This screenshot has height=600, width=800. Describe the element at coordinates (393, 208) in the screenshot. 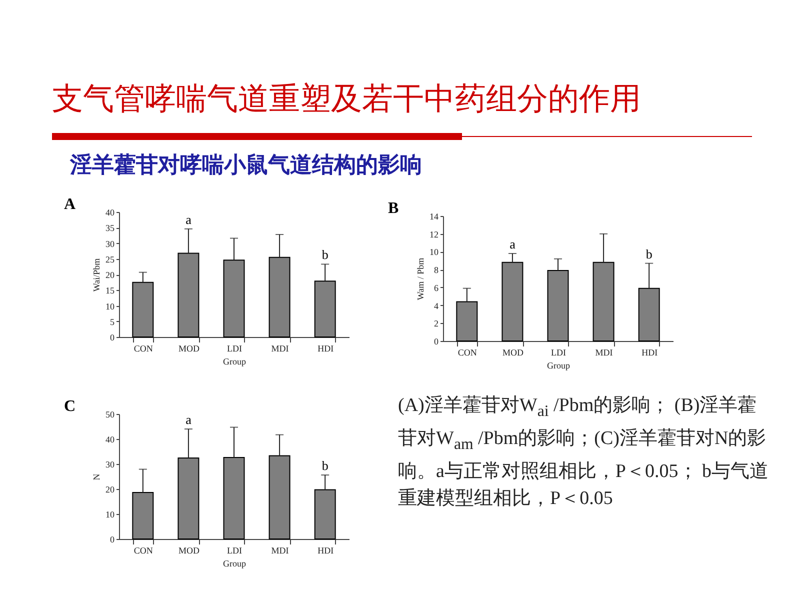

I see `chart-title: B` at that location.